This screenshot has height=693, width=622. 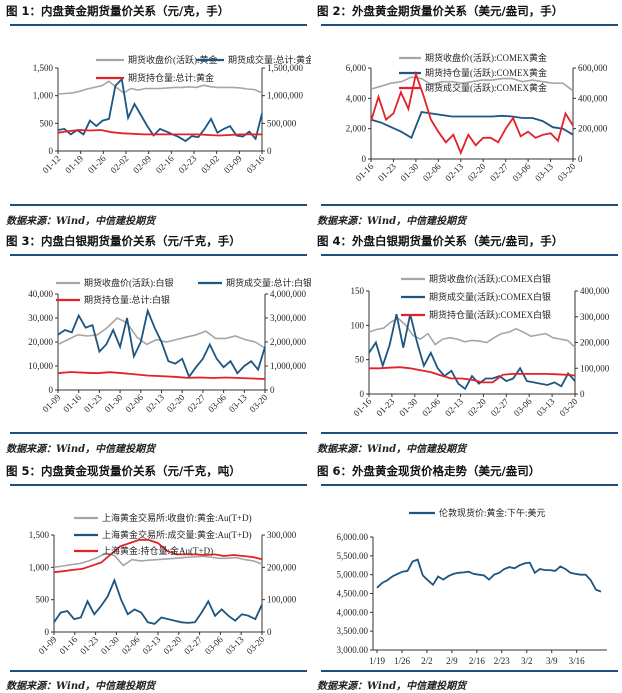 What do you see at coordinates (268, 282) in the screenshot?
I see `legend-label: 期货成交量:总计:白银` at bounding box center [268, 282].